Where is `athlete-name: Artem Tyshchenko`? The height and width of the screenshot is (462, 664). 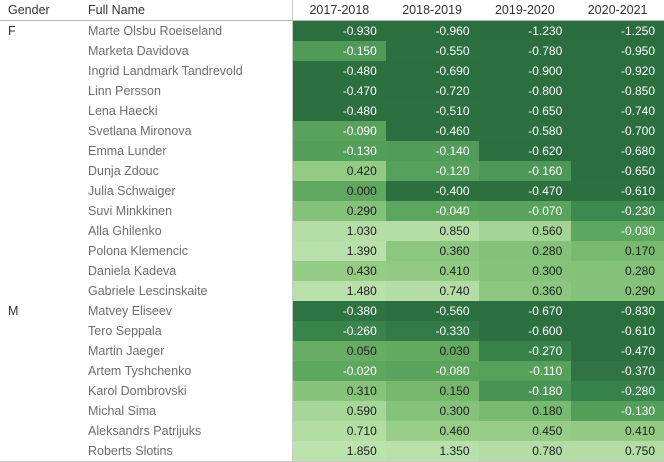 athlete-name: Artem Tyshchenko is located at coordinates (175, 371).